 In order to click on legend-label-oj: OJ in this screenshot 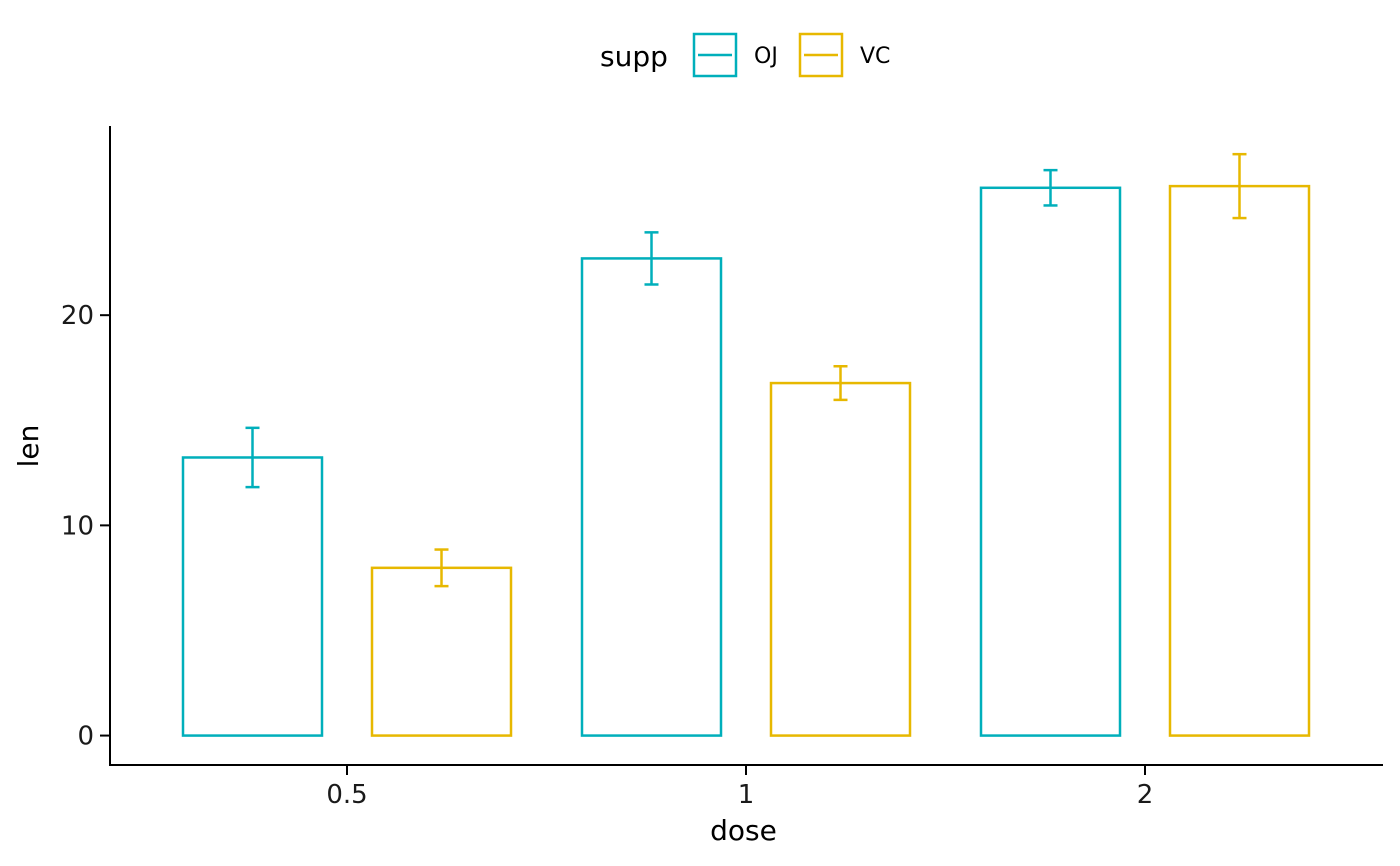, I will do `click(766, 56)`.